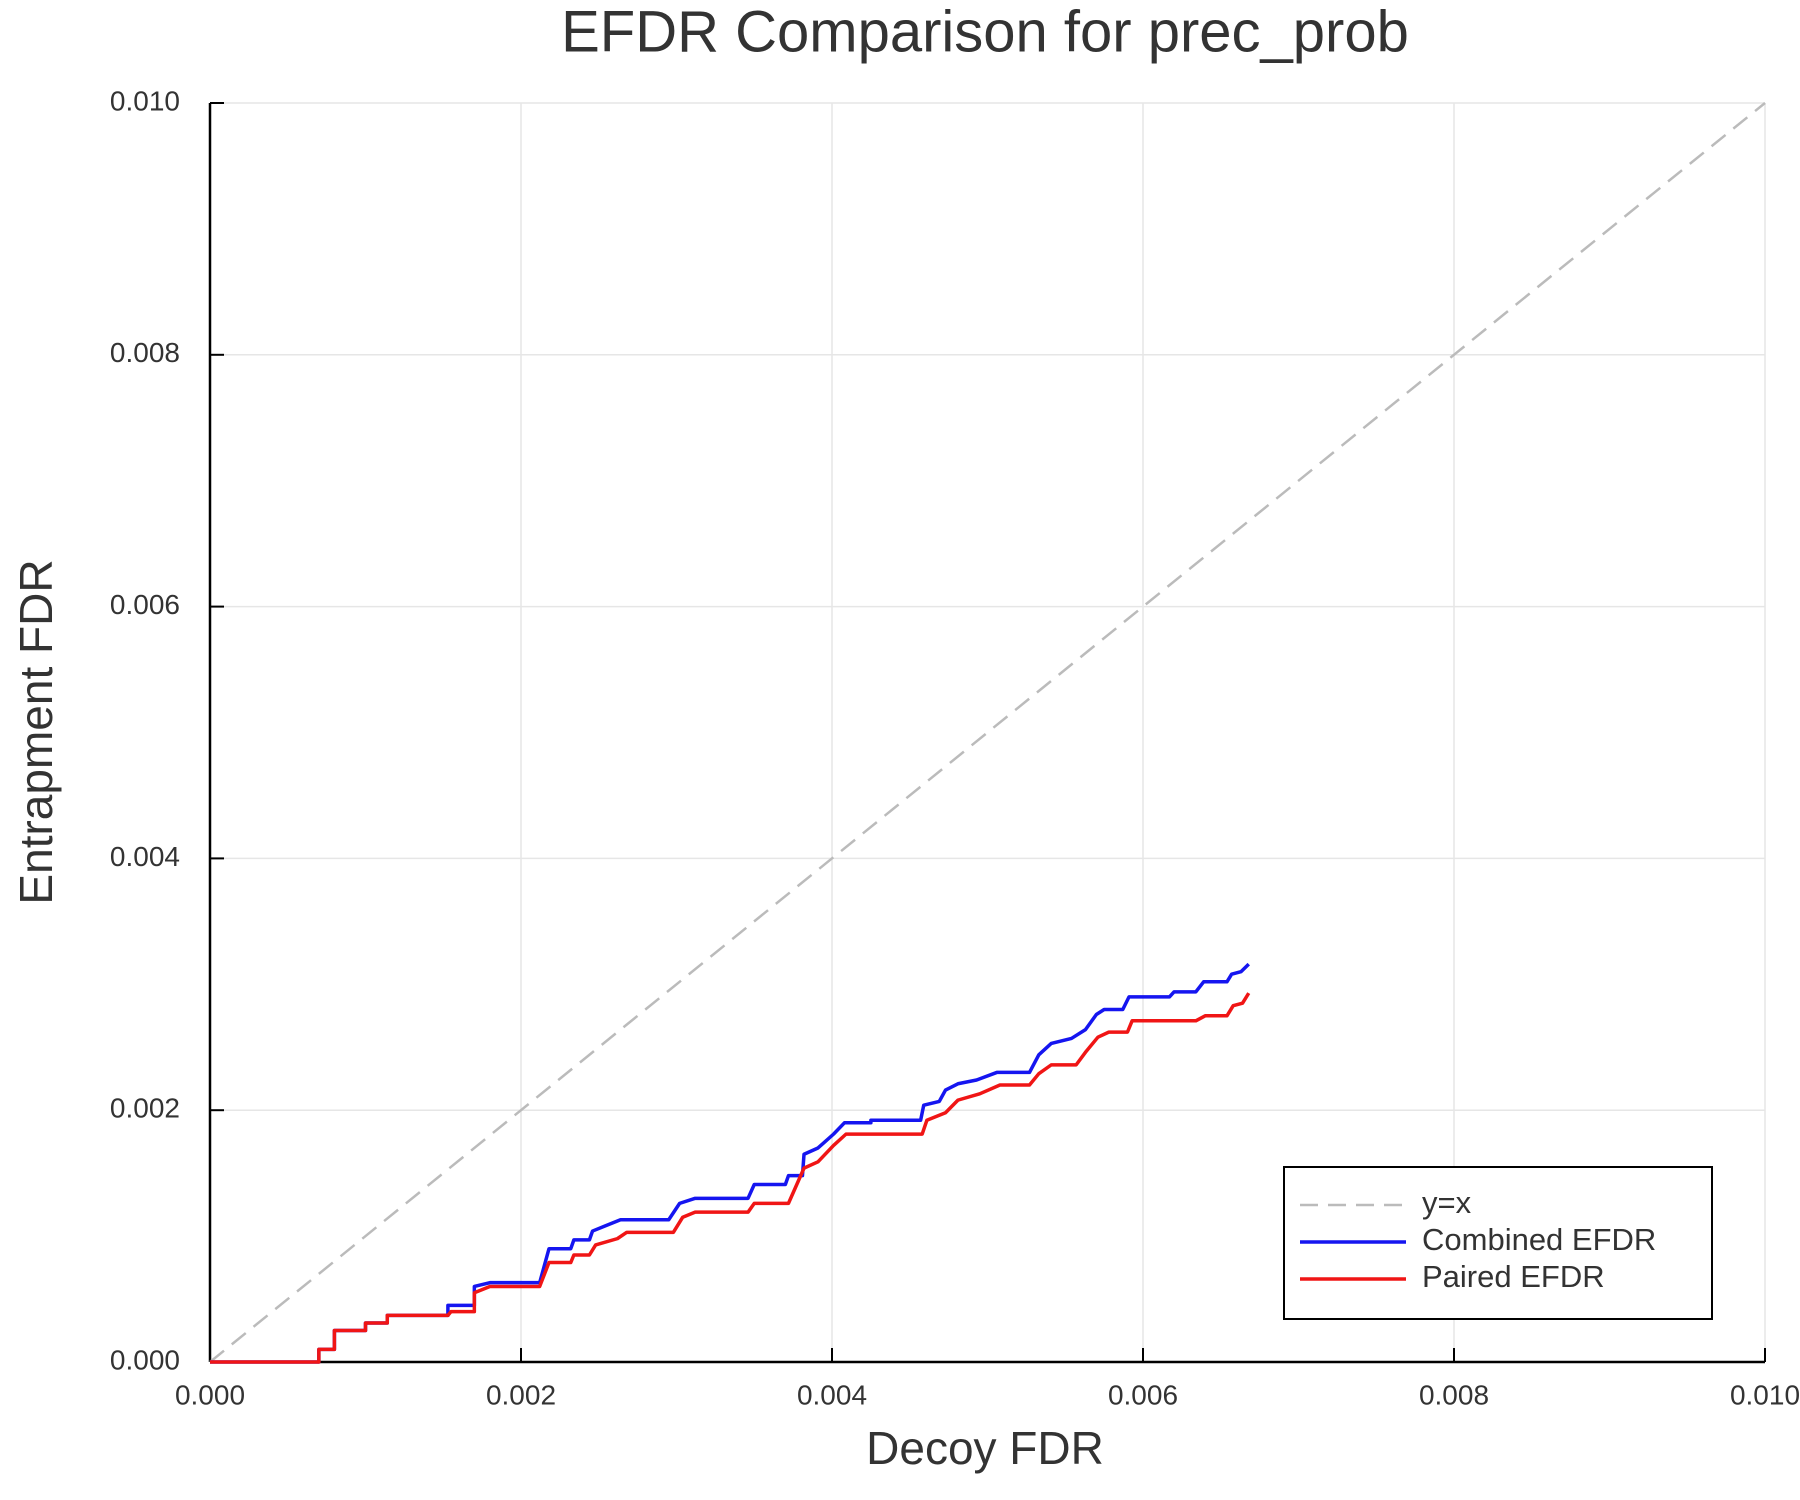  I want to click on legend-label: Combined EFDR, so click(1539, 1239).